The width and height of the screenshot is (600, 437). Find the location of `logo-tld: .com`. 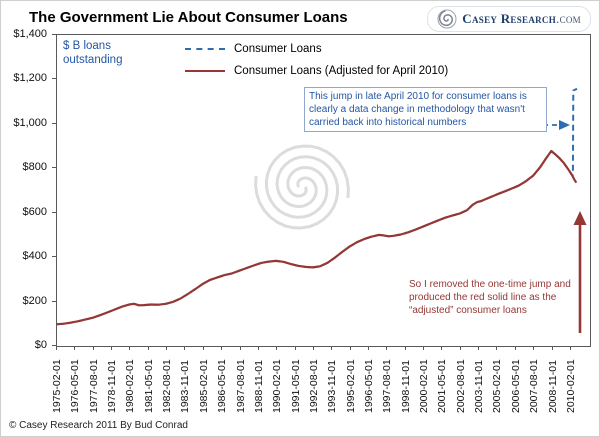

logo-tld: .com is located at coordinates (568, 18).